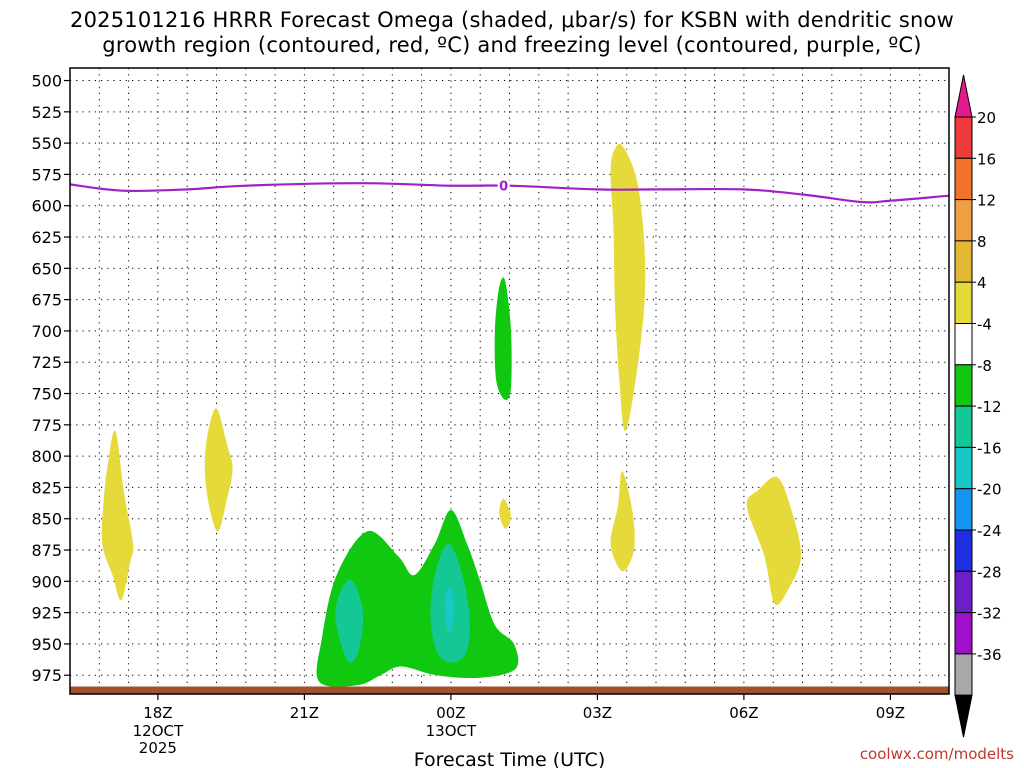 The height and width of the screenshot is (768, 1024). What do you see at coordinates (46, 644) in the screenshot?
I see `y-tick-label: 950` at bounding box center [46, 644].